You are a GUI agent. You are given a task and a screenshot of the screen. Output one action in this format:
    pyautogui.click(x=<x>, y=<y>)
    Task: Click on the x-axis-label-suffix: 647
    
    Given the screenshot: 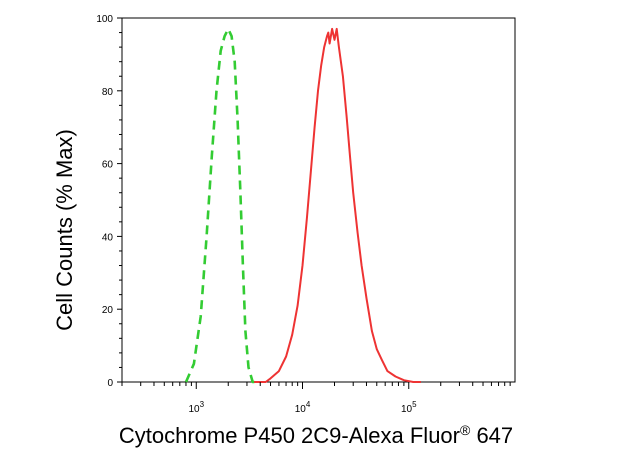 What is the action you would take?
    pyautogui.click(x=491, y=435)
    